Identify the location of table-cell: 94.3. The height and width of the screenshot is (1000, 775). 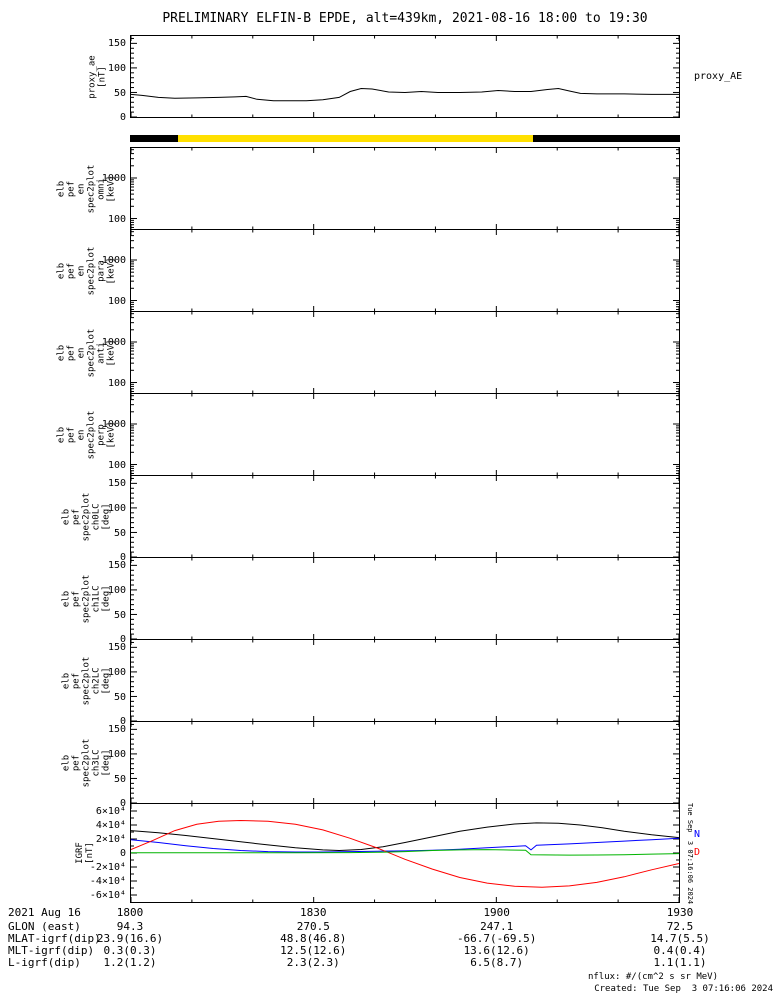
(130, 926).